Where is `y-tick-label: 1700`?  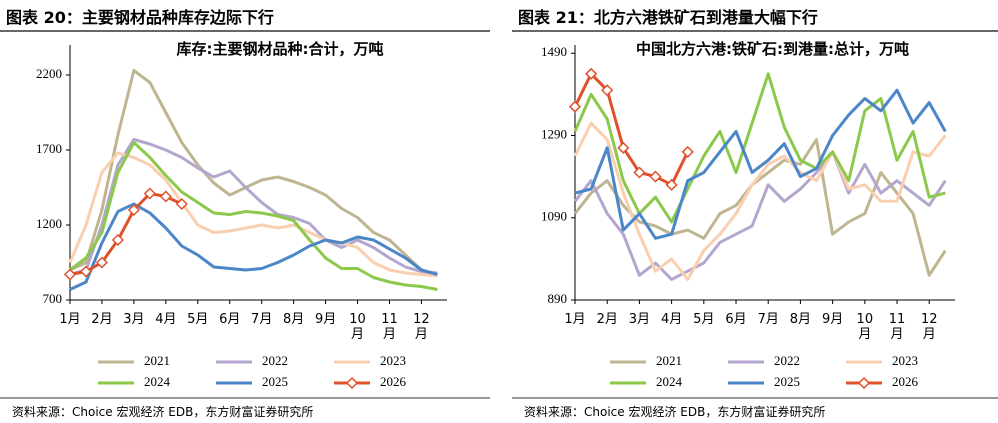
y-tick-label: 1700 is located at coordinates (49, 148).